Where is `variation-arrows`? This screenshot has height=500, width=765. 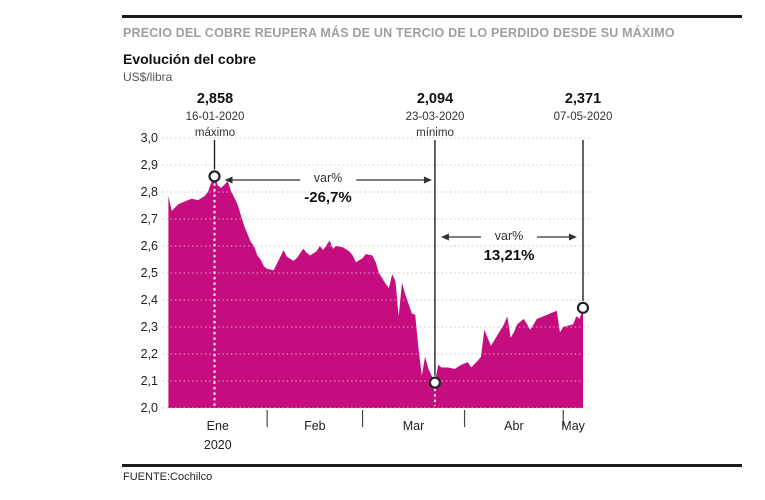 variation-arrows is located at coordinates (400, 208).